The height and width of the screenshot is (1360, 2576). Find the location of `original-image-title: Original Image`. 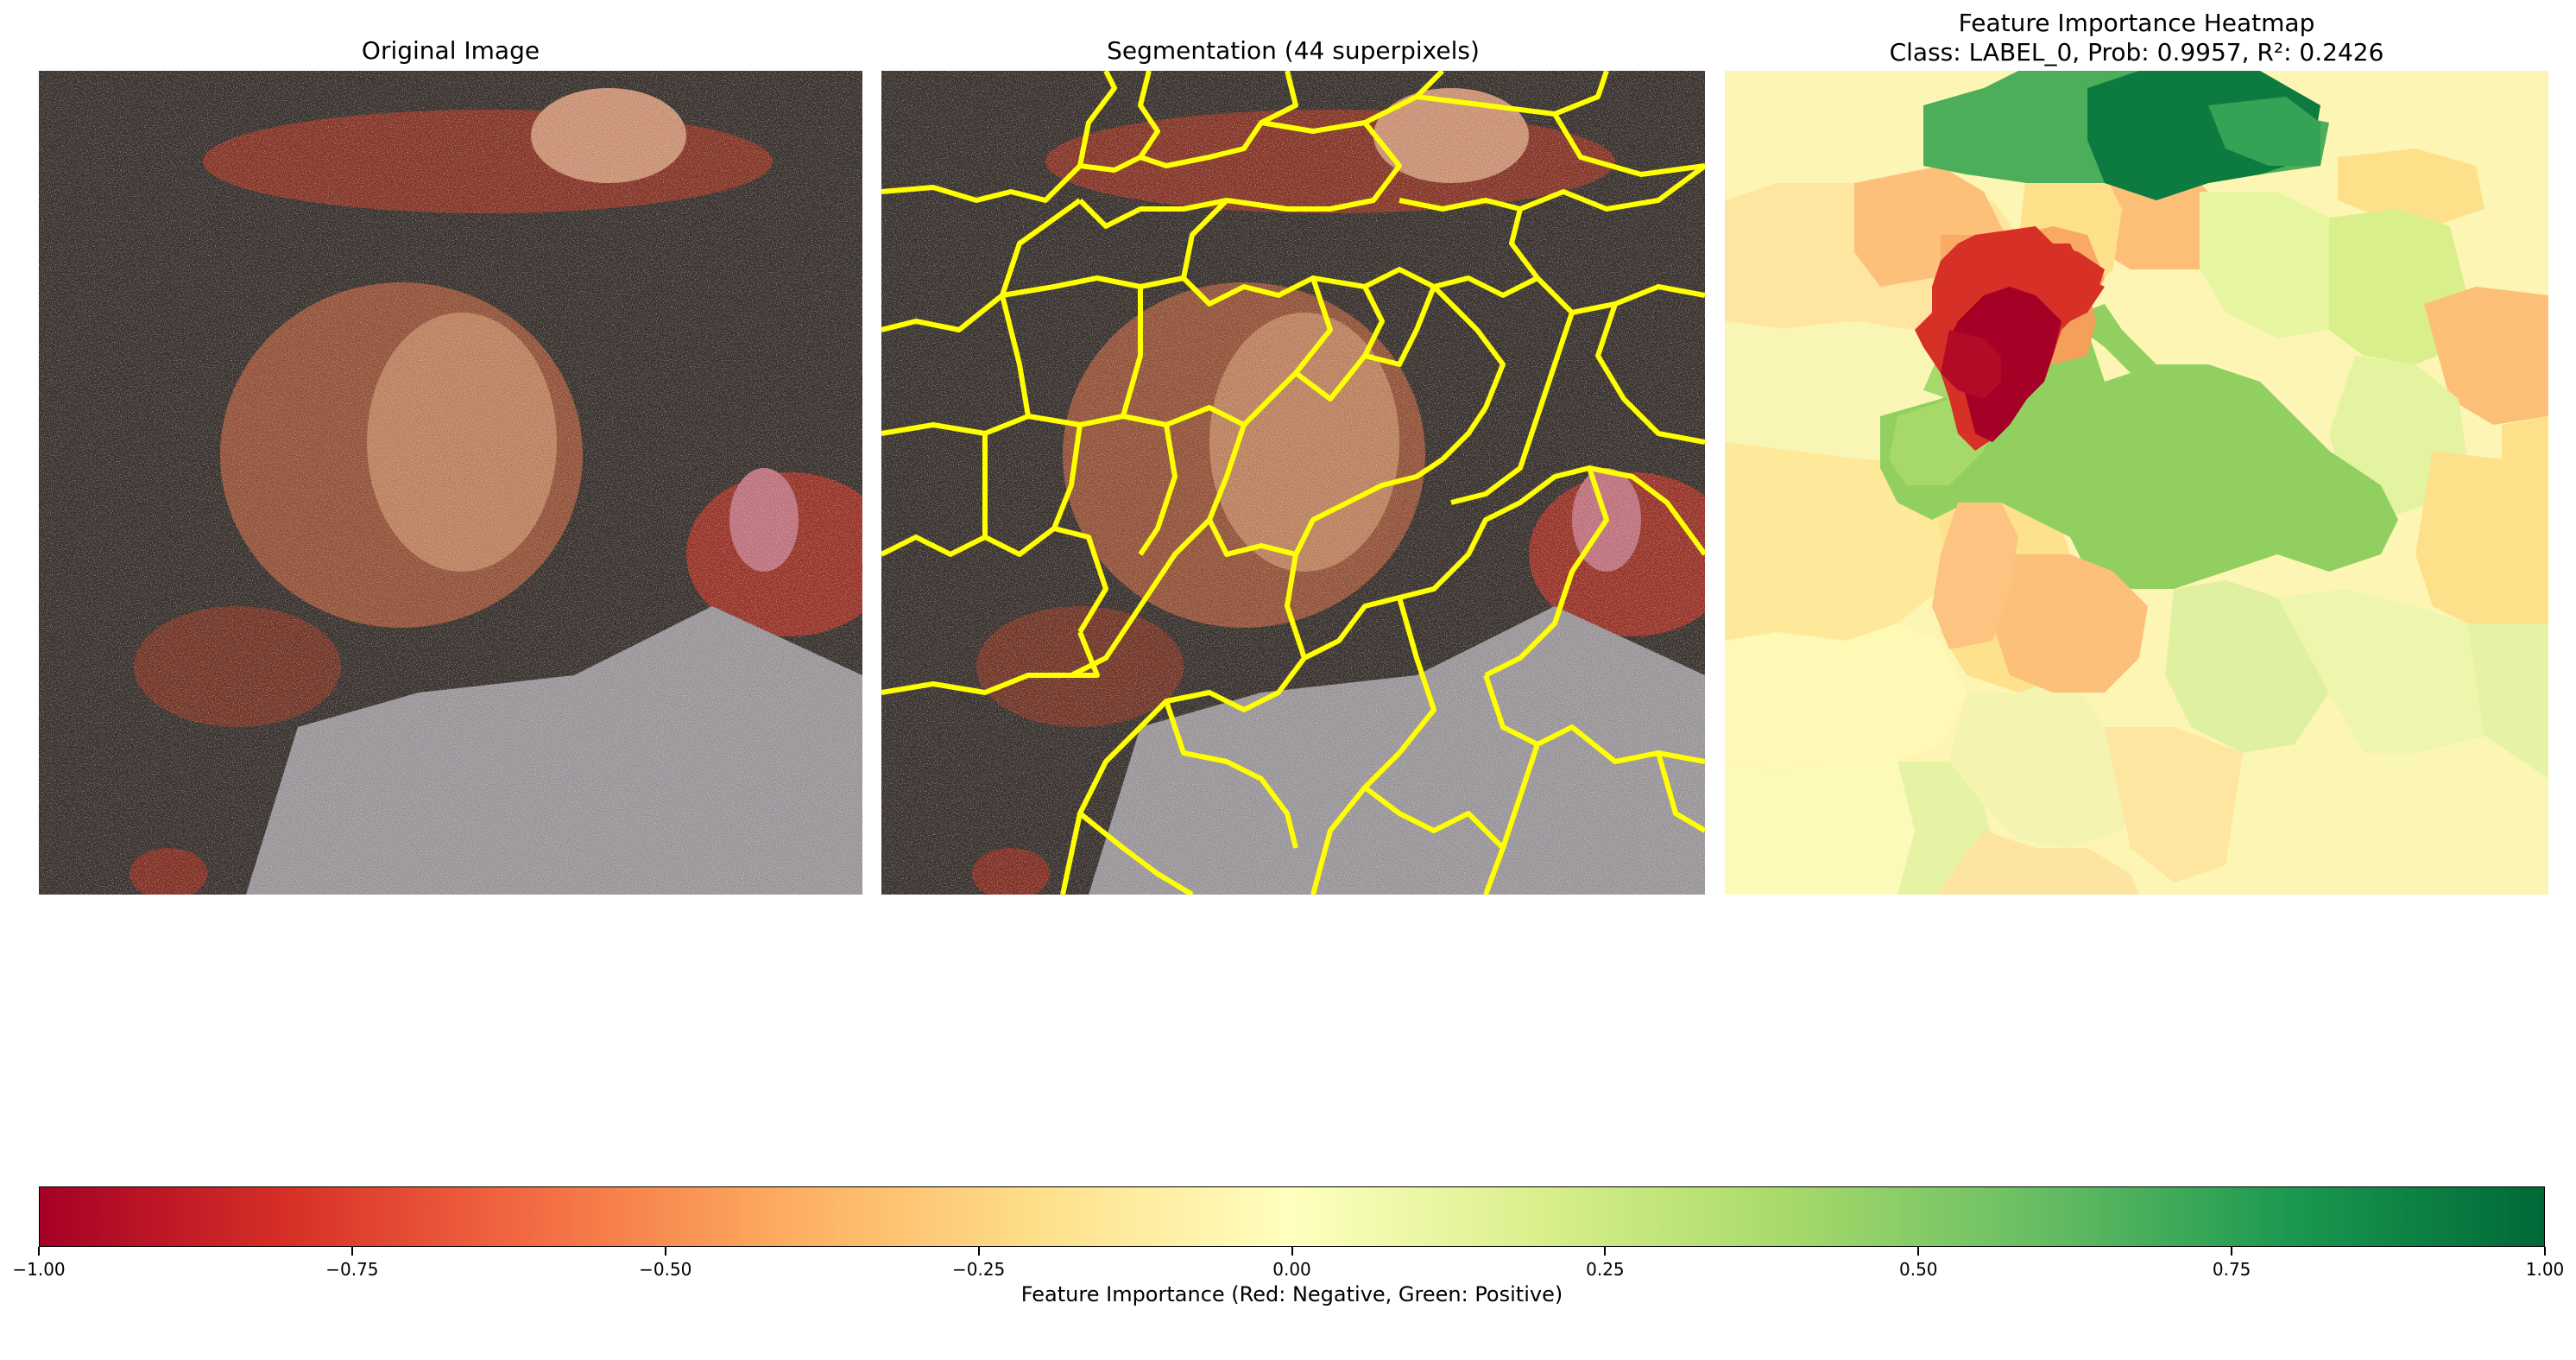

original-image-title: Original Image is located at coordinates (450, 51).